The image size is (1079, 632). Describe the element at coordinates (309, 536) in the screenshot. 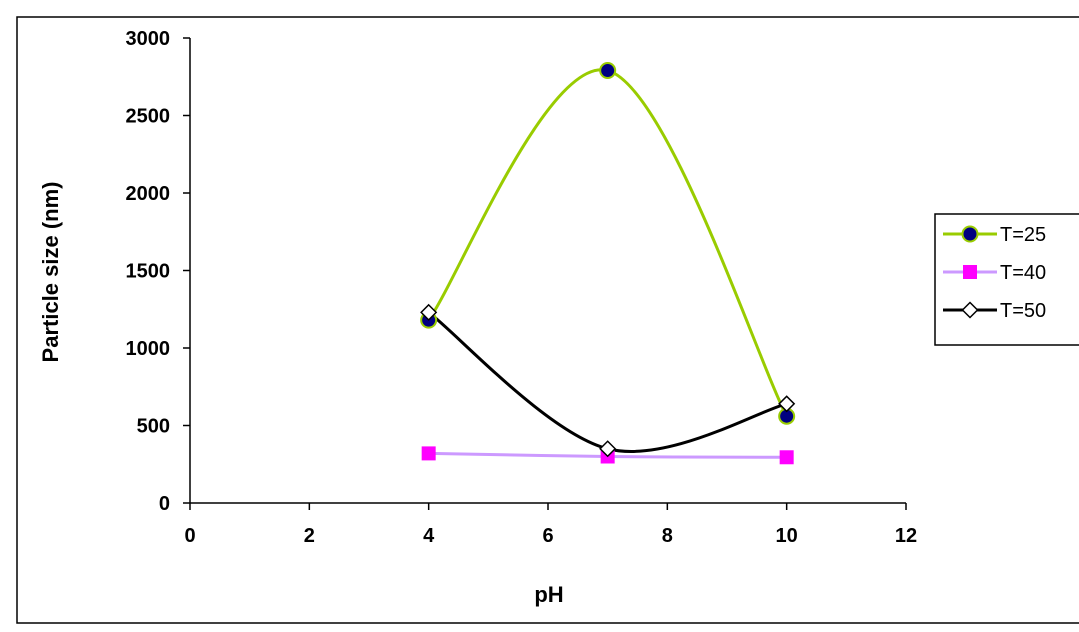

I see `x-tick-label: 2` at that location.